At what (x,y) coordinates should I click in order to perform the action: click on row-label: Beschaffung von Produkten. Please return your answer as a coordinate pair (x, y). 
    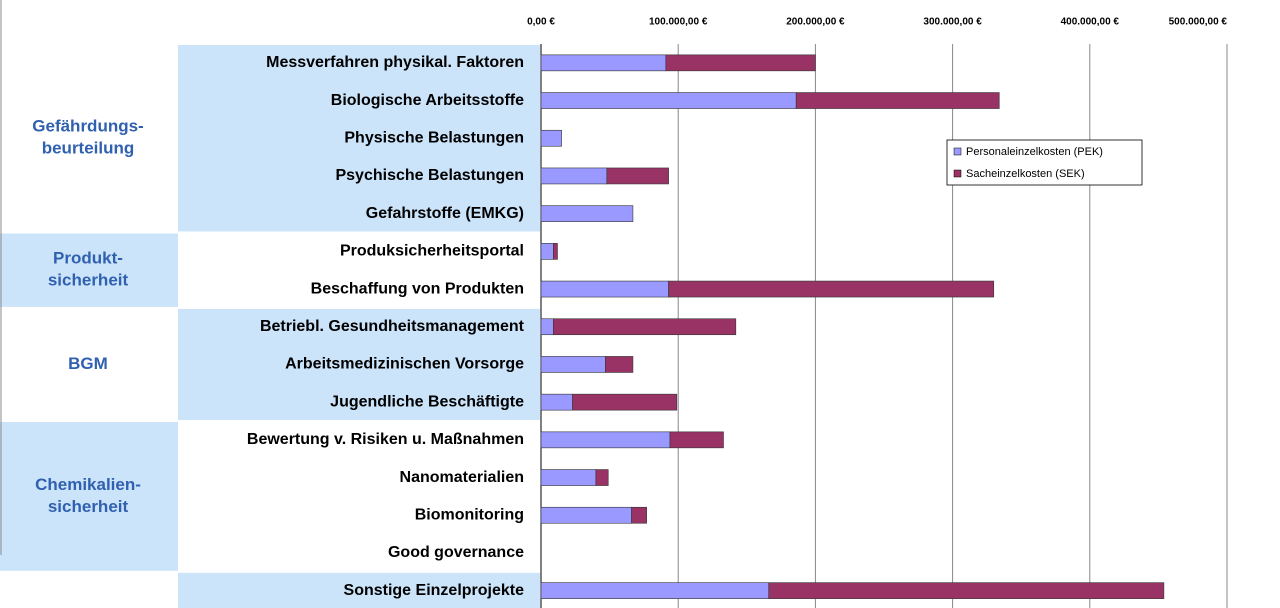
    Looking at the image, I should click on (417, 288).